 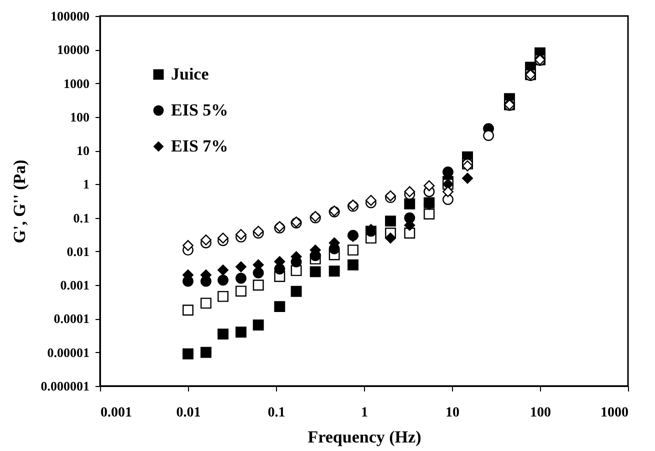 I want to click on x-tick-label: 100, so click(x=540, y=413).